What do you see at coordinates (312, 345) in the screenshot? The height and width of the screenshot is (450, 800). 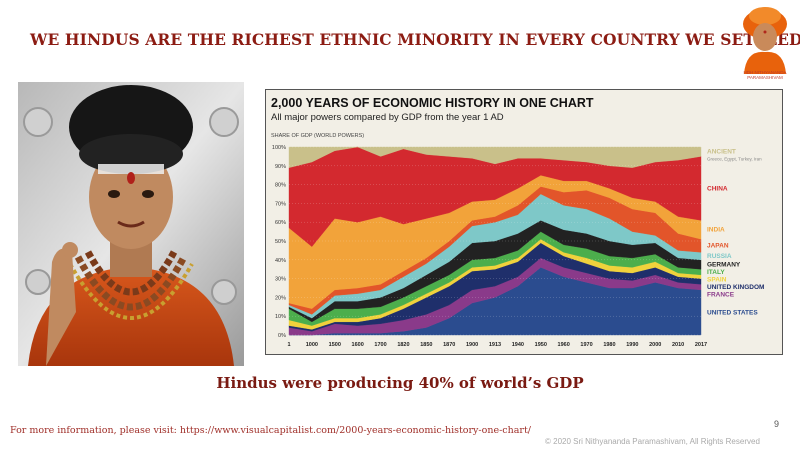 I see `x-tick-label: 1000` at bounding box center [312, 345].